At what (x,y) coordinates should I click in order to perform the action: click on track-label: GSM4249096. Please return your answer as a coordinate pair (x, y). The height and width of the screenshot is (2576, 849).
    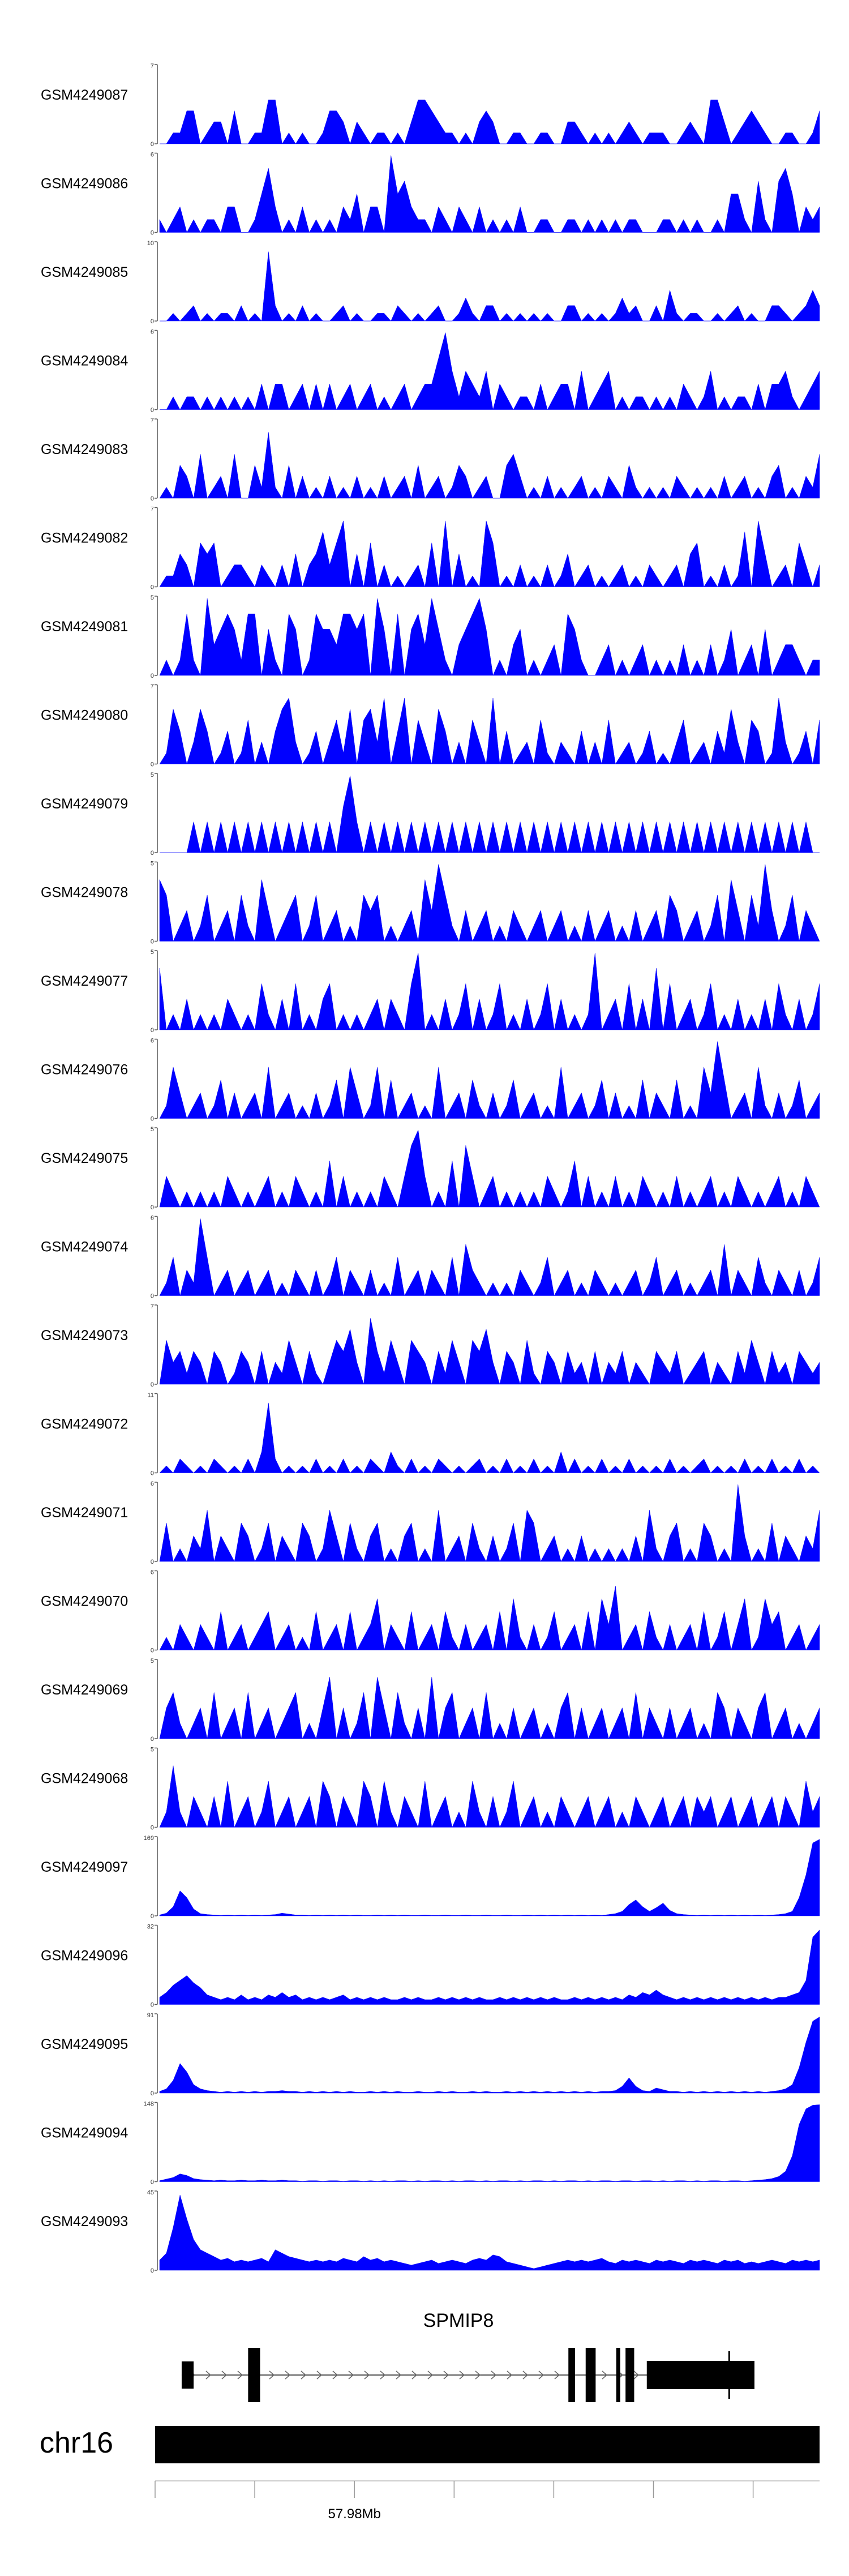
    Looking at the image, I should click on (84, 1956).